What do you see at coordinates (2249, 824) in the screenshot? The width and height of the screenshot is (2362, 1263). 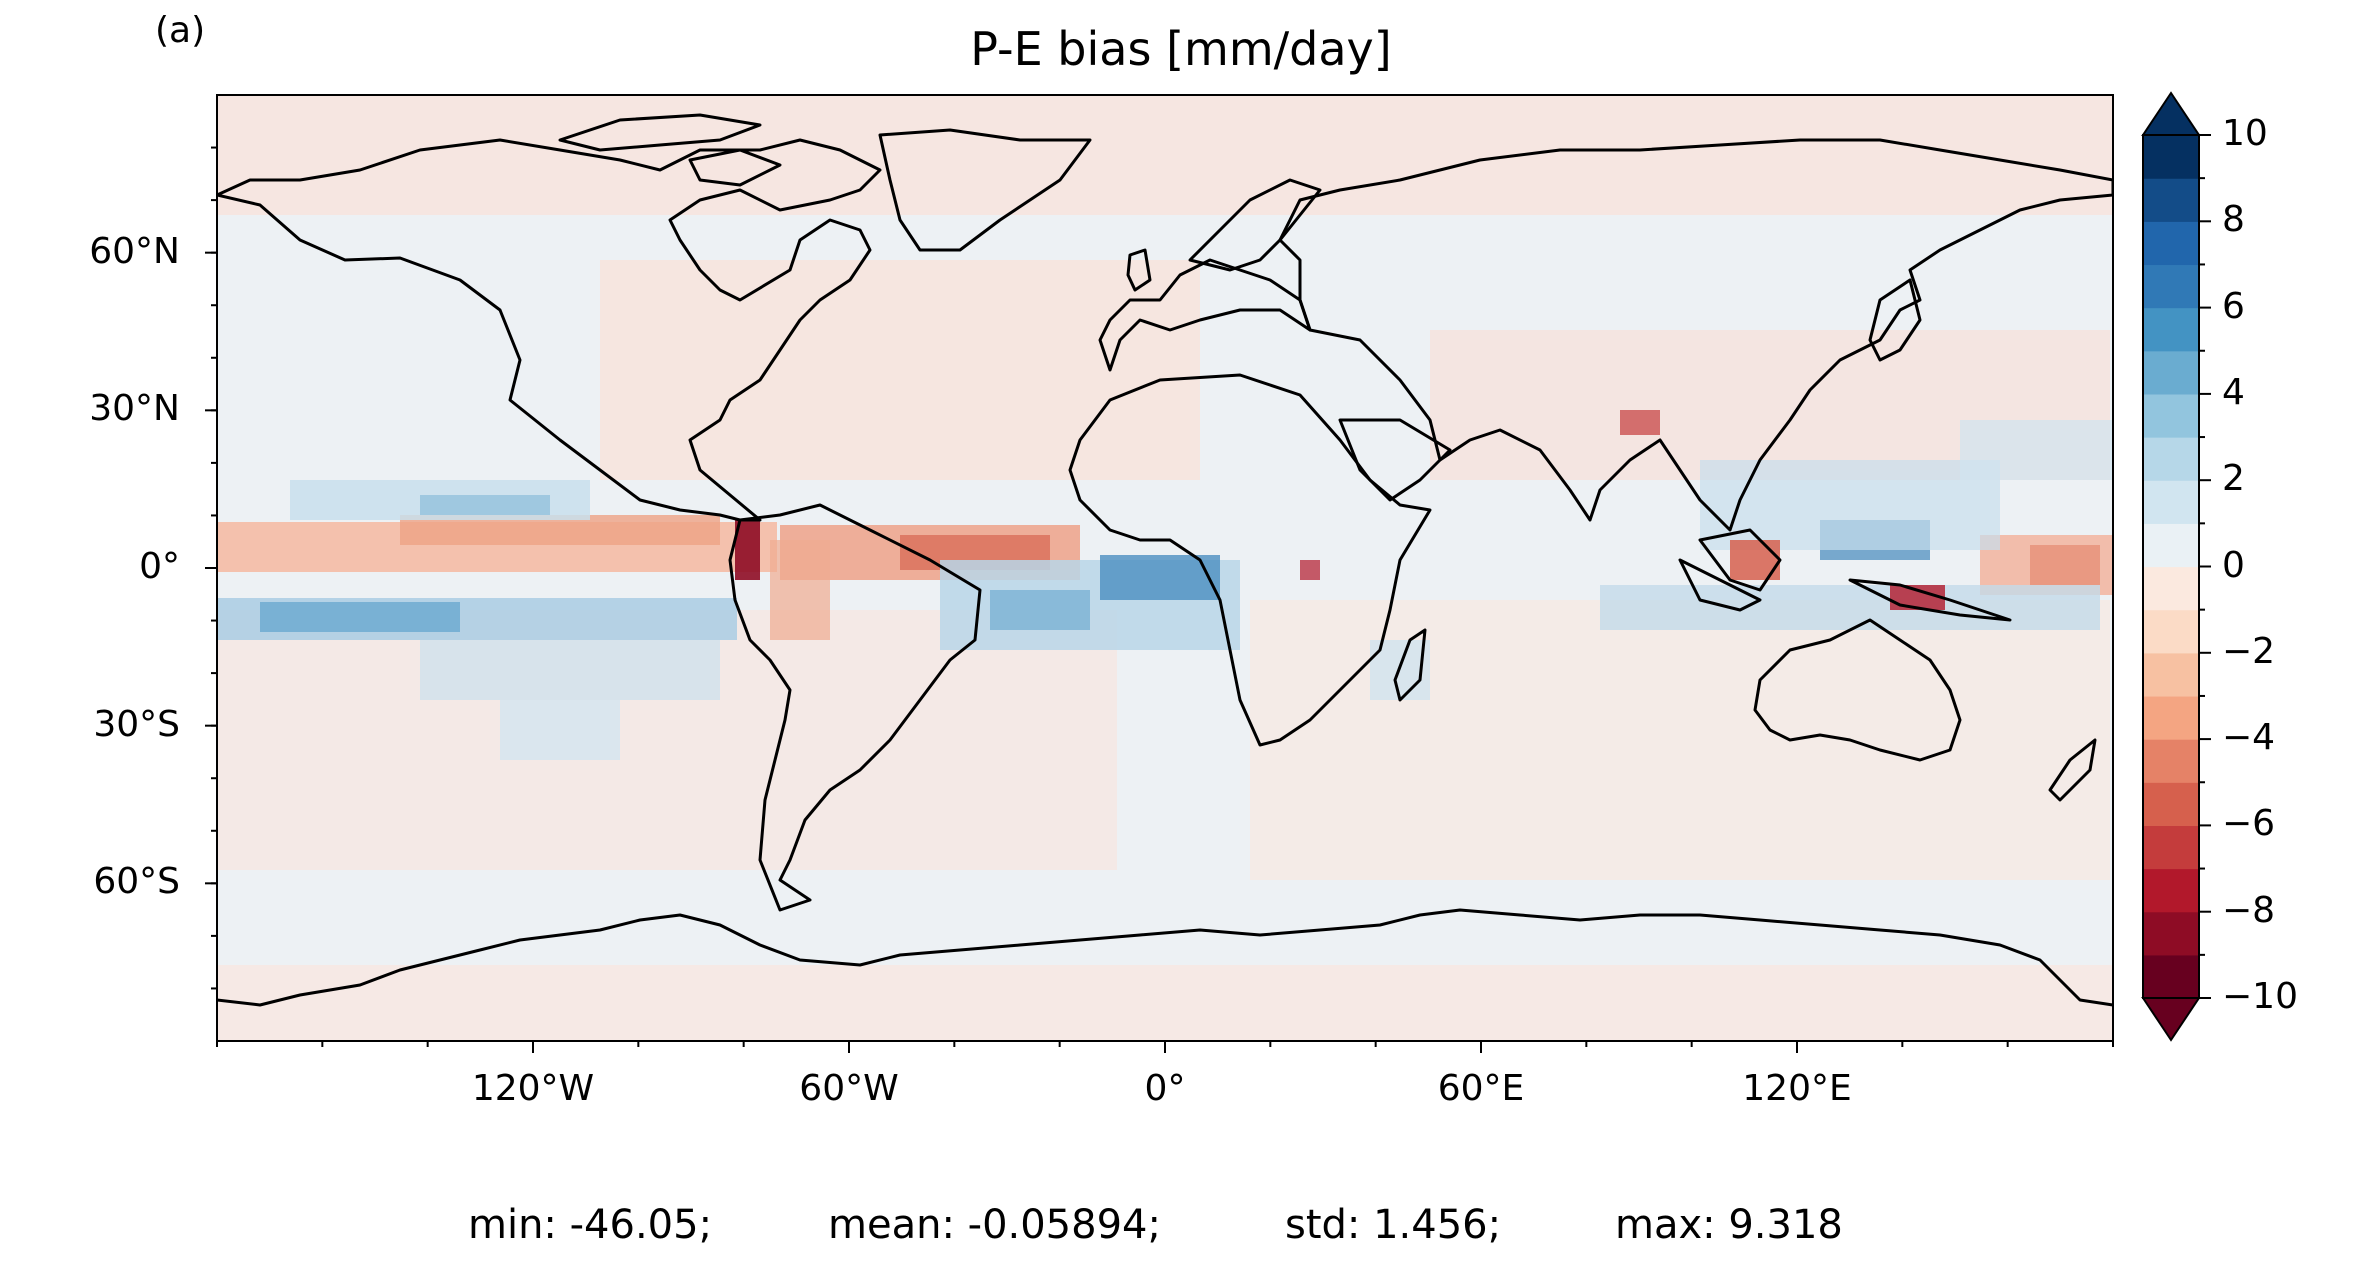 I see `colorbar-tick-label: −6` at bounding box center [2249, 824].